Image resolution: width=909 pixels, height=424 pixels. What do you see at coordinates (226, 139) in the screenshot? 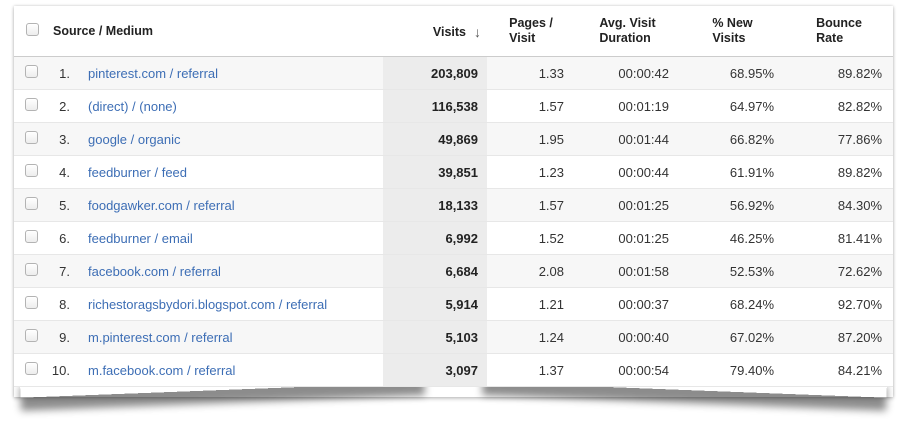
I see `source-medium-cell: google / organic` at bounding box center [226, 139].